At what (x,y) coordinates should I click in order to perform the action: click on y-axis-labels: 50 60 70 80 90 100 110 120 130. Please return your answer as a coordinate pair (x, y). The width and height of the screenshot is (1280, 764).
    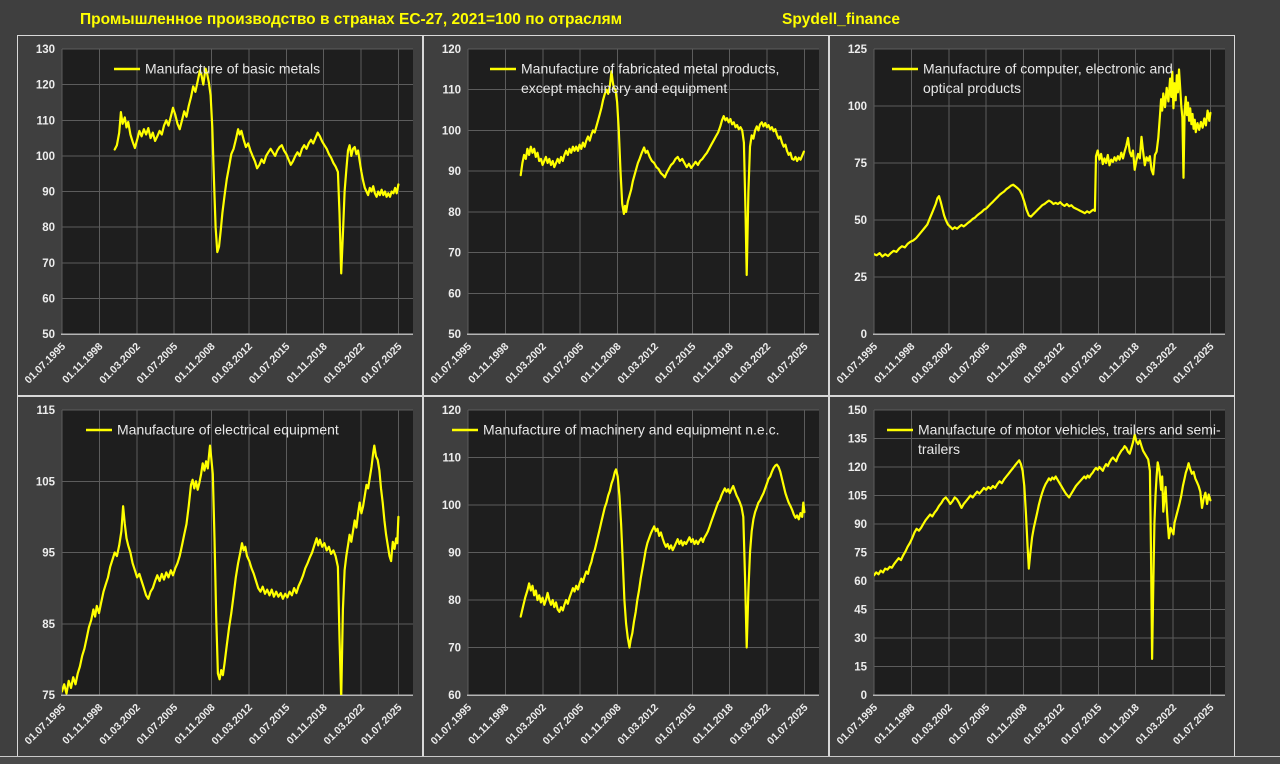
    Looking at the image, I should click on (45, 192).